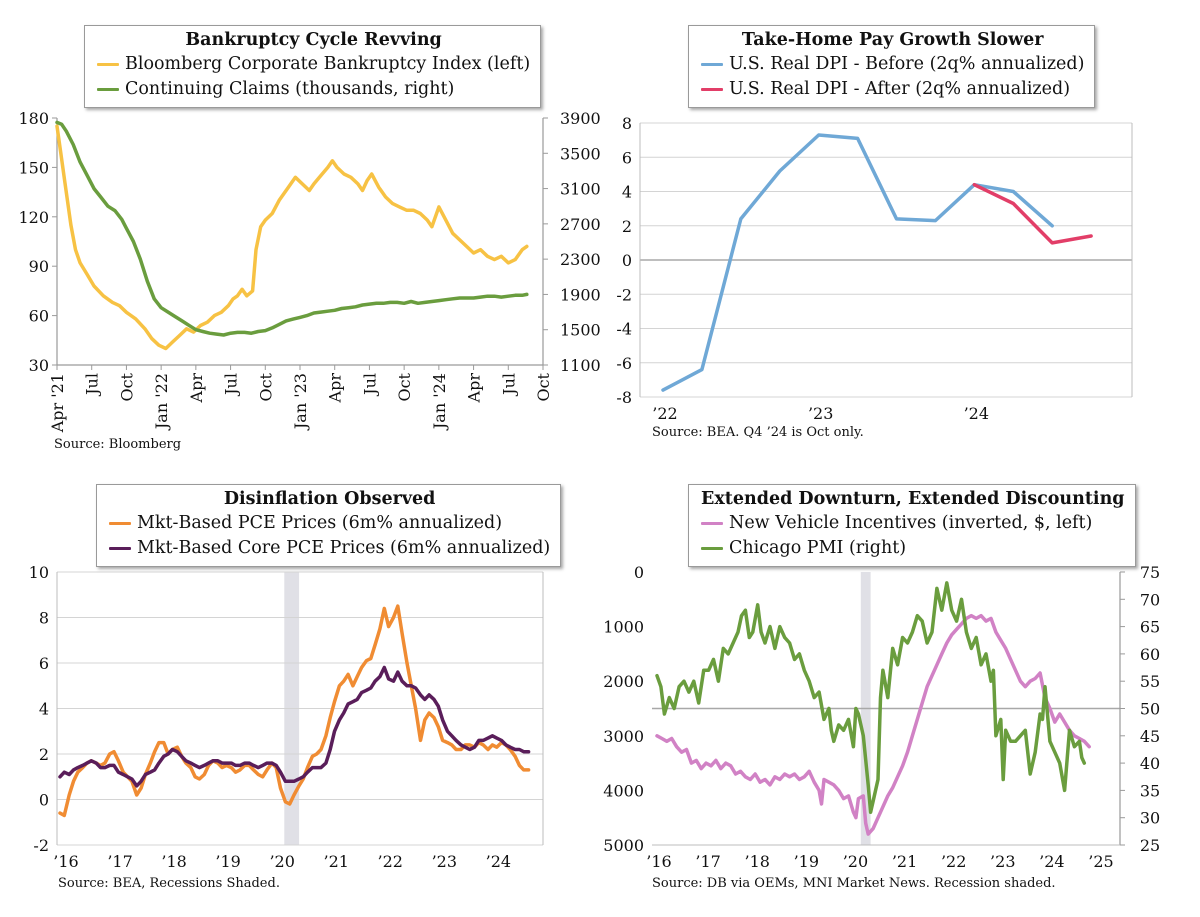 This screenshot has height=917, width=1200. I want to click on takehome-y-tick-label: 4, so click(627, 192).